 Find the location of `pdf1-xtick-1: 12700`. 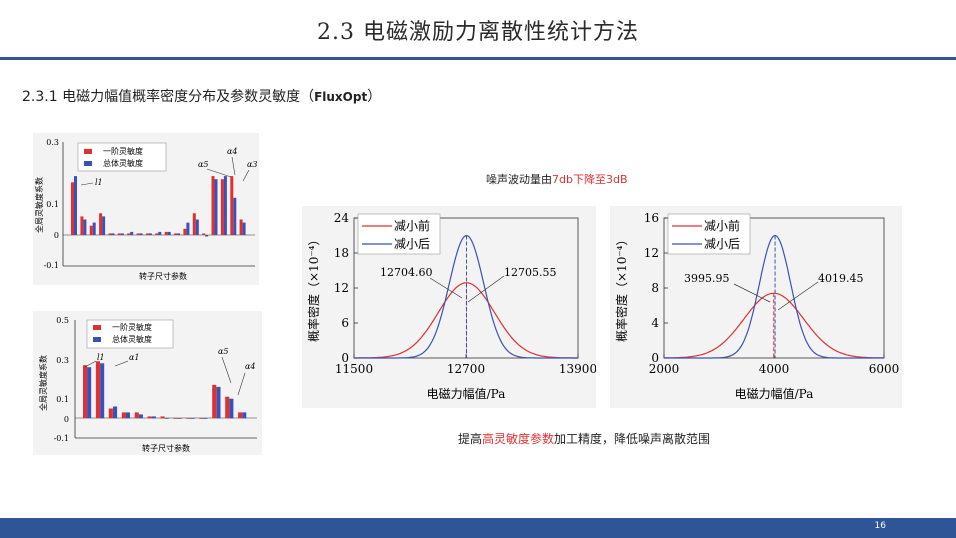

pdf1-xtick-1: 12700 is located at coordinates (466, 369).